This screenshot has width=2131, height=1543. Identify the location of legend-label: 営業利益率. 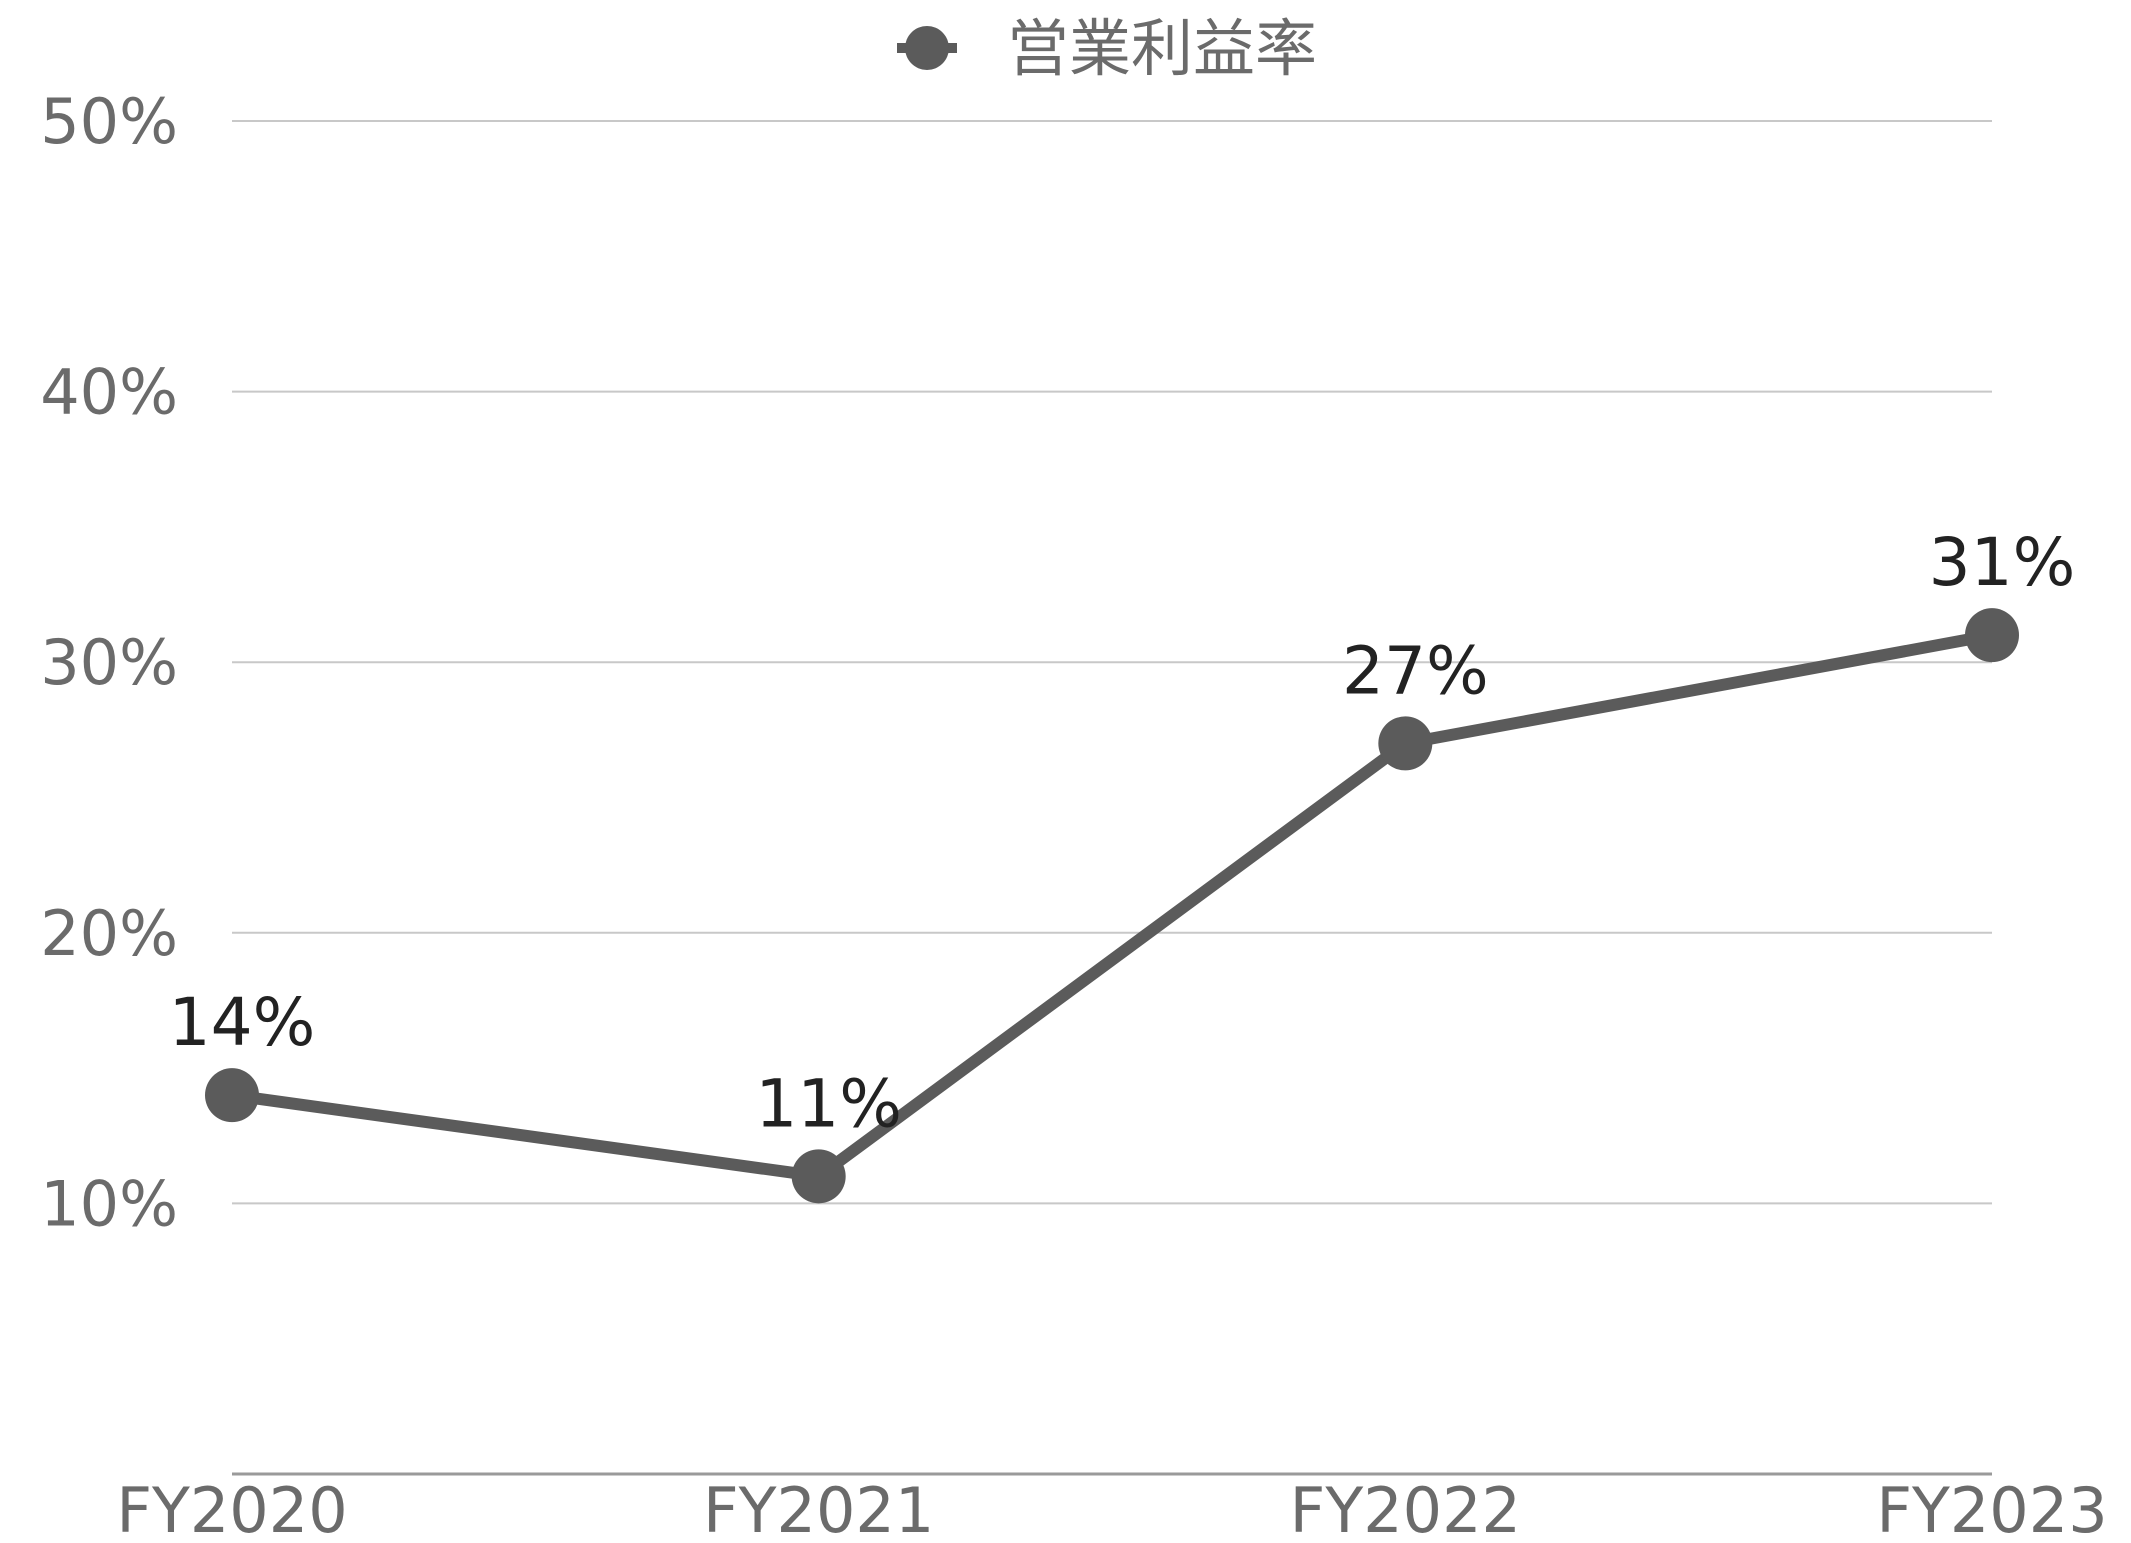
(1162, 48).